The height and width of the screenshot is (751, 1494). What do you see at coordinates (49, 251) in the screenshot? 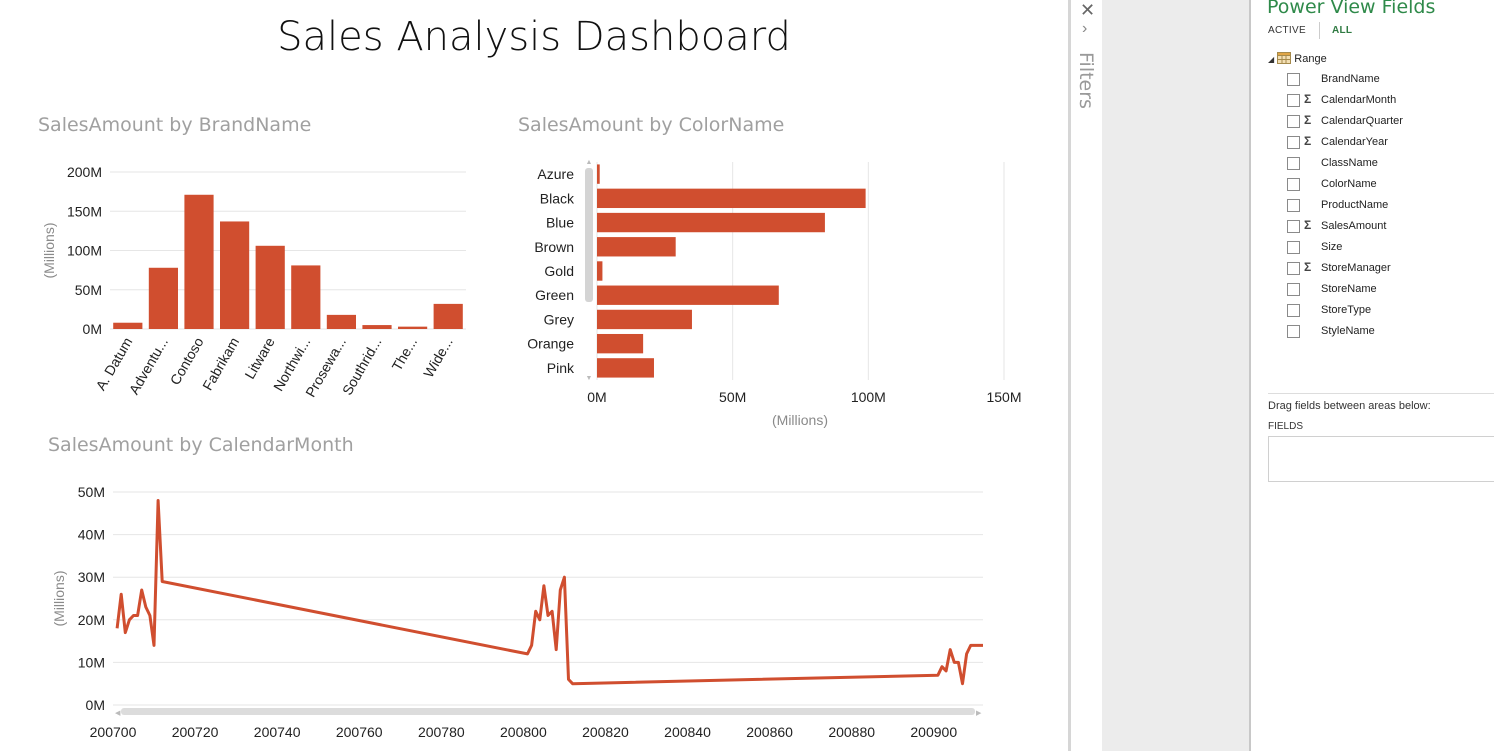
I see `y-axis-label: (Millions)` at bounding box center [49, 251].